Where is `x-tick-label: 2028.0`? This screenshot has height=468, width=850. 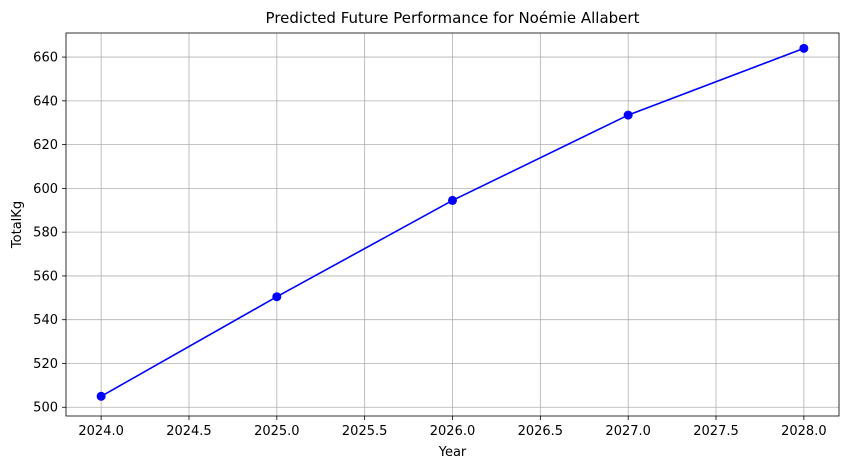
x-tick-label: 2028.0 is located at coordinates (804, 431).